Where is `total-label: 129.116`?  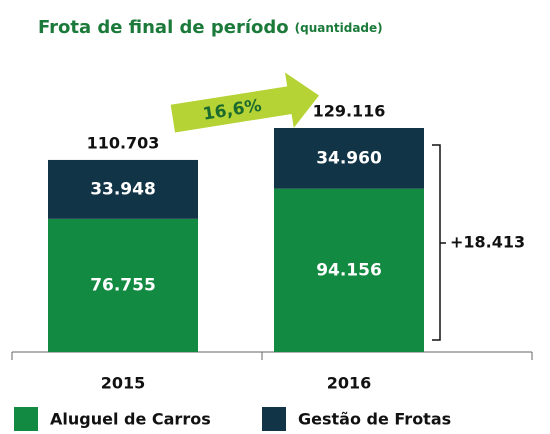
total-label: 129.116 is located at coordinates (349, 111).